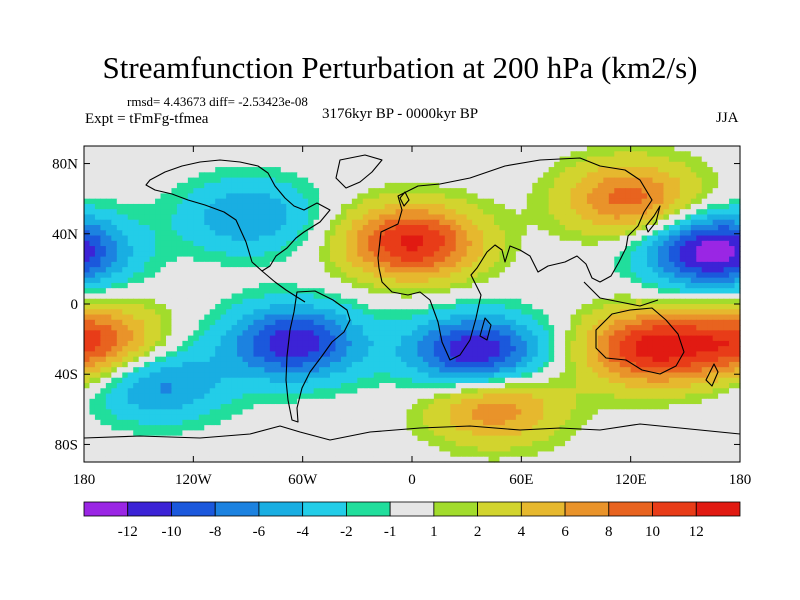 The height and width of the screenshot is (600, 800). What do you see at coordinates (346, 532) in the screenshot?
I see `colorbar-label: -2` at bounding box center [346, 532].